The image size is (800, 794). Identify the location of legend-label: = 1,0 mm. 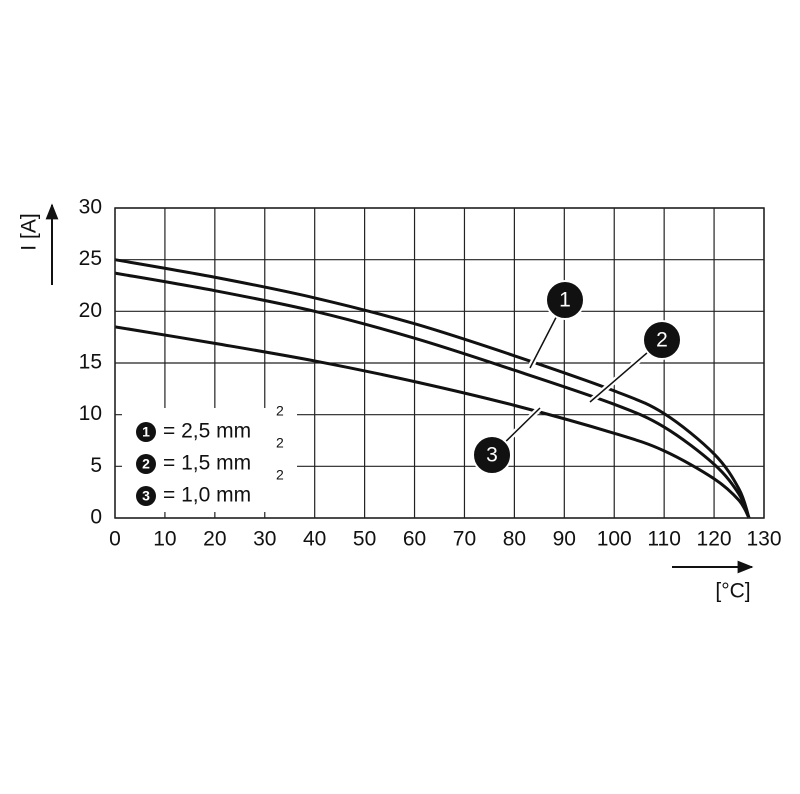
(207, 495).